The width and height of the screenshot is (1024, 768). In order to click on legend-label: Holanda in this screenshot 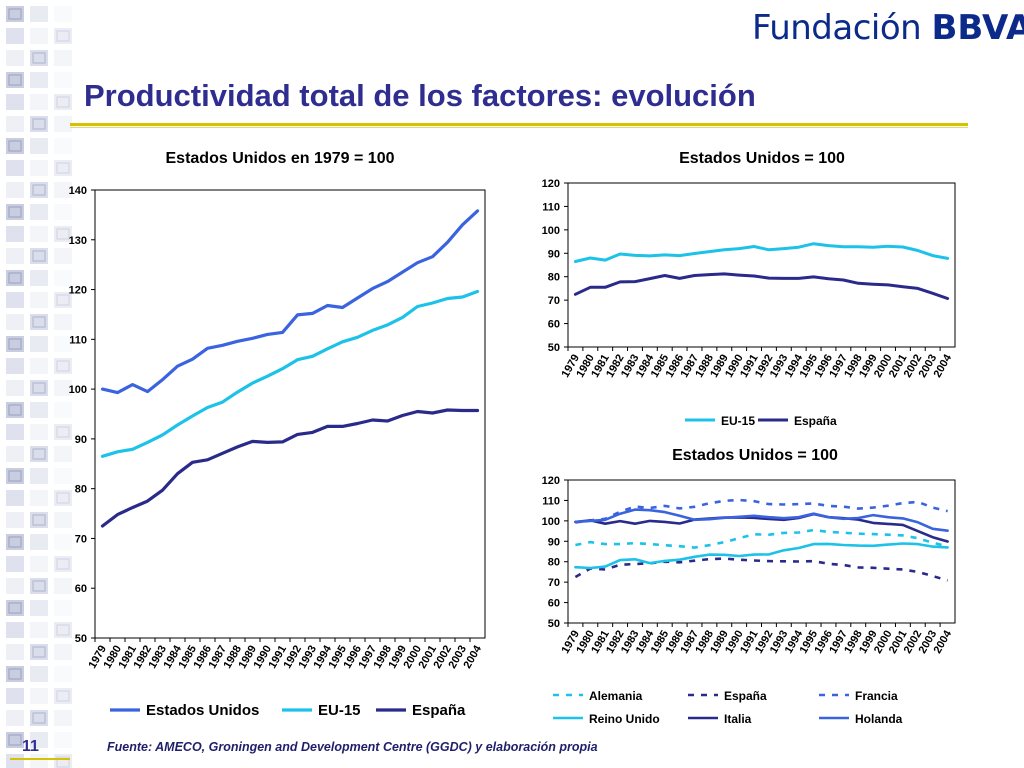, I will do `click(879, 719)`.